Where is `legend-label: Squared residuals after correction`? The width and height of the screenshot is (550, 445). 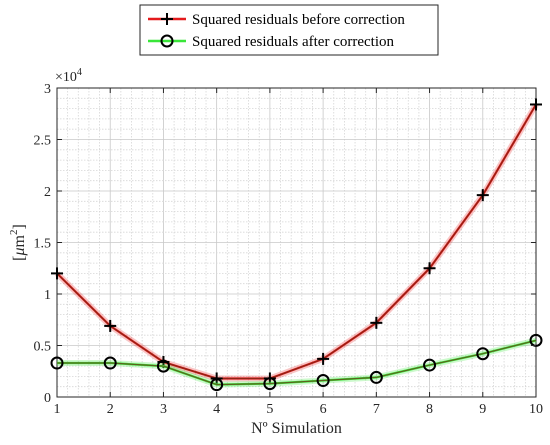
legend-label: Squared residuals after correction is located at coordinates (293, 42).